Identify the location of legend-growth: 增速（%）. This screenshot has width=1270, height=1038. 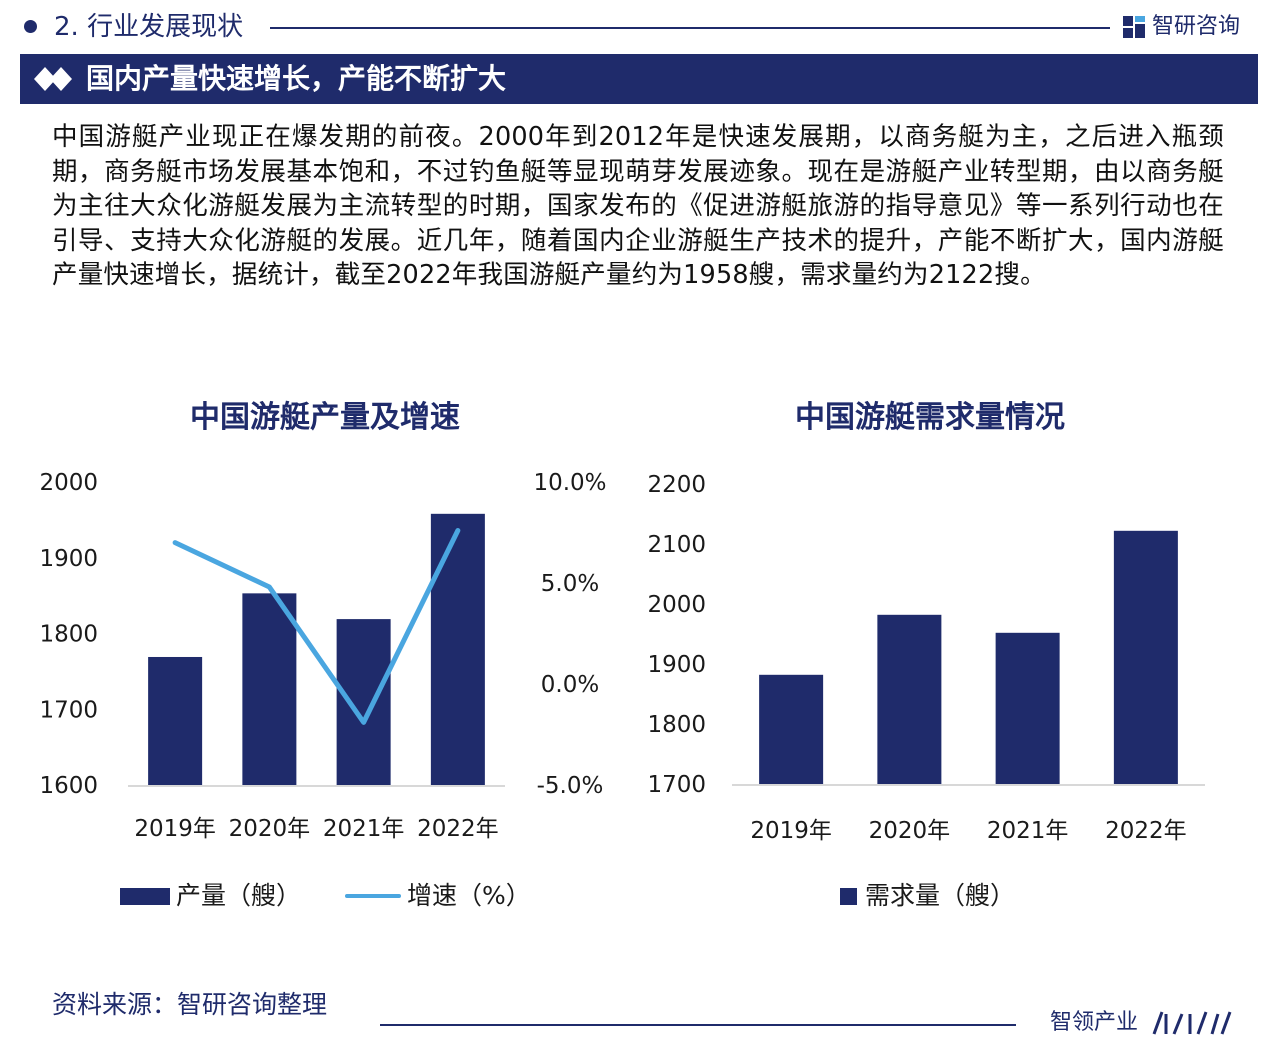
(438, 896).